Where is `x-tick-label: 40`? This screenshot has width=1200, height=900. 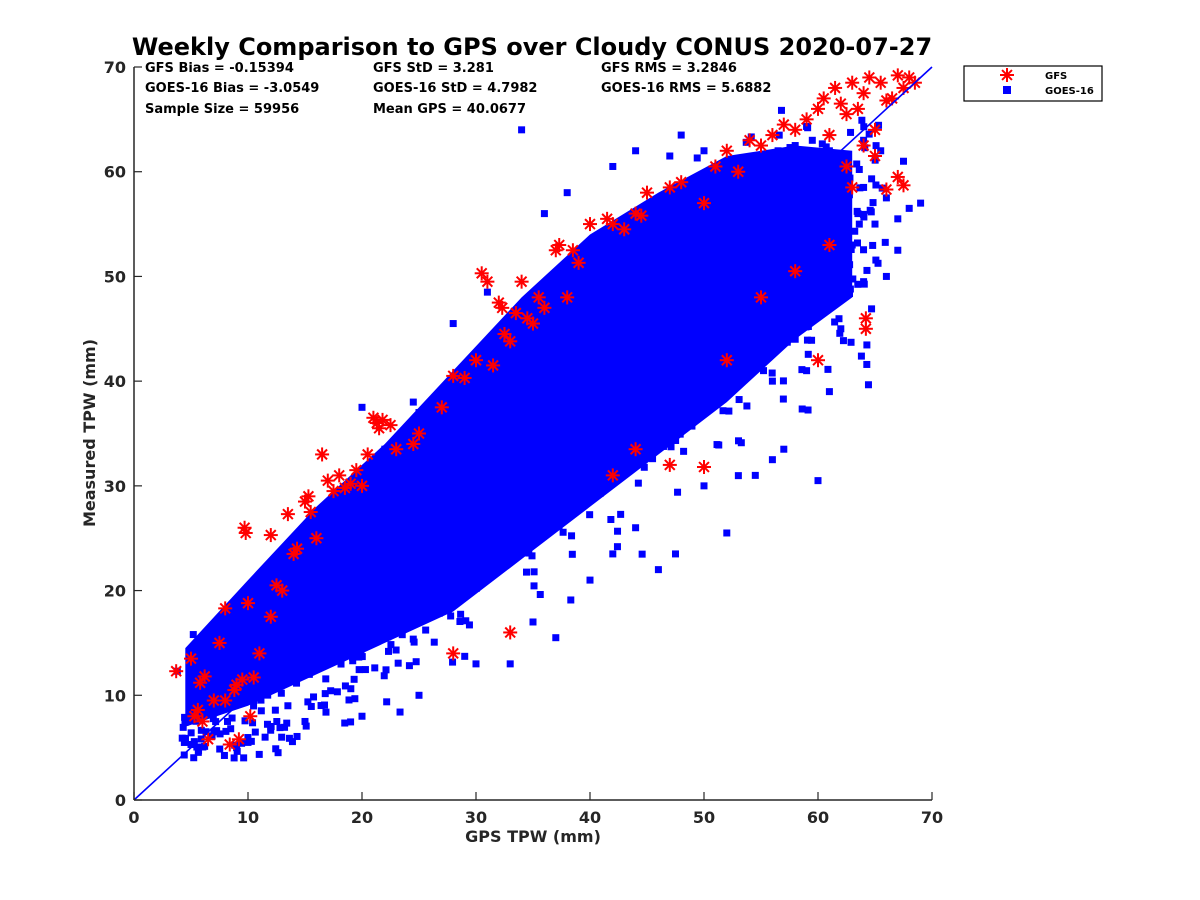 x-tick-label: 40 is located at coordinates (590, 817).